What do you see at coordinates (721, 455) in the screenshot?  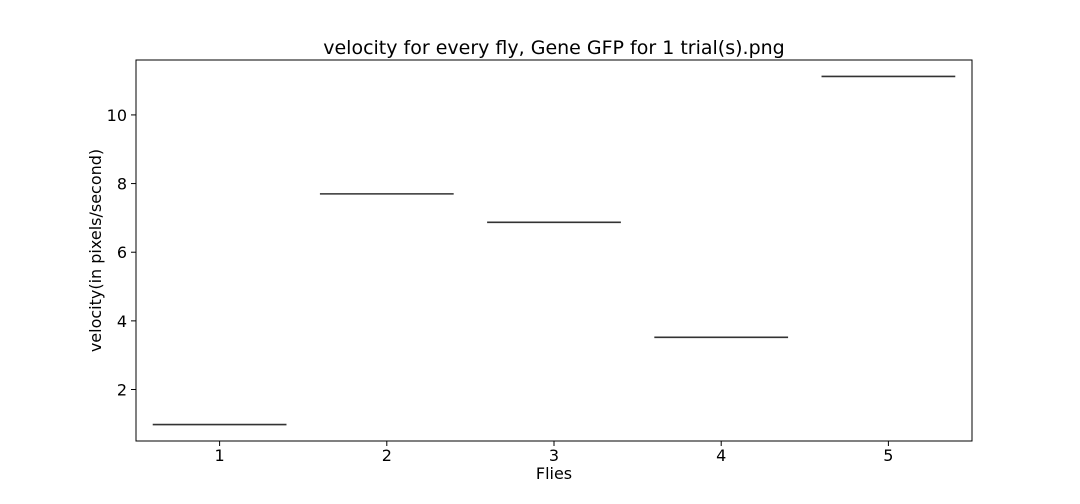 I see `x-tick-label: 4` at bounding box center [721, 455].